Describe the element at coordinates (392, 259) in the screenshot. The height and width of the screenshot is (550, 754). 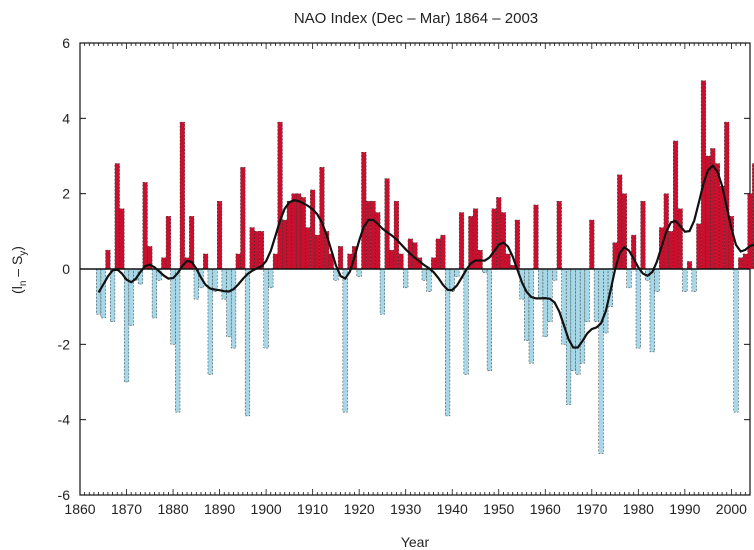
I see `bar-1927` at that location.